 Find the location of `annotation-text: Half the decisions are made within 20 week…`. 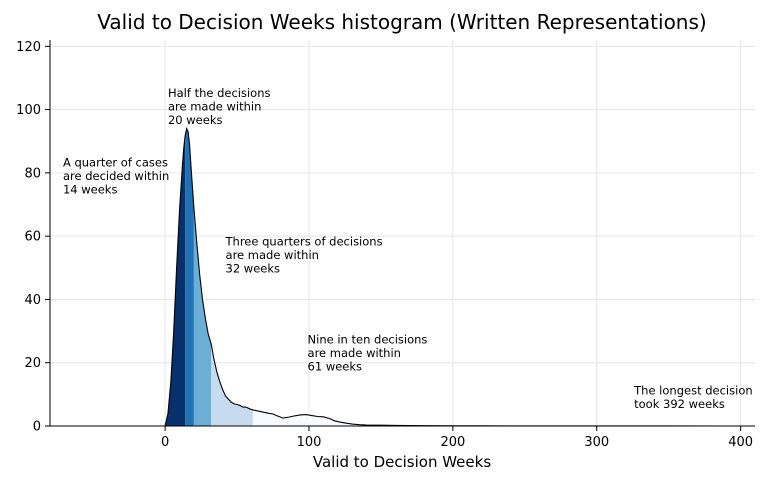

annotation-text: Half the decisions are made within 20 week… is located at coordinates (219, 106).